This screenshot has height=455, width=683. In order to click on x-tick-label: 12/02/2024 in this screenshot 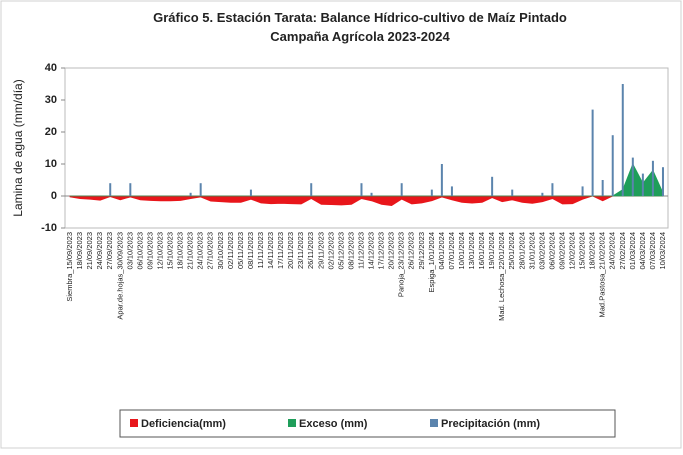, I will do `click(572, 251)`.